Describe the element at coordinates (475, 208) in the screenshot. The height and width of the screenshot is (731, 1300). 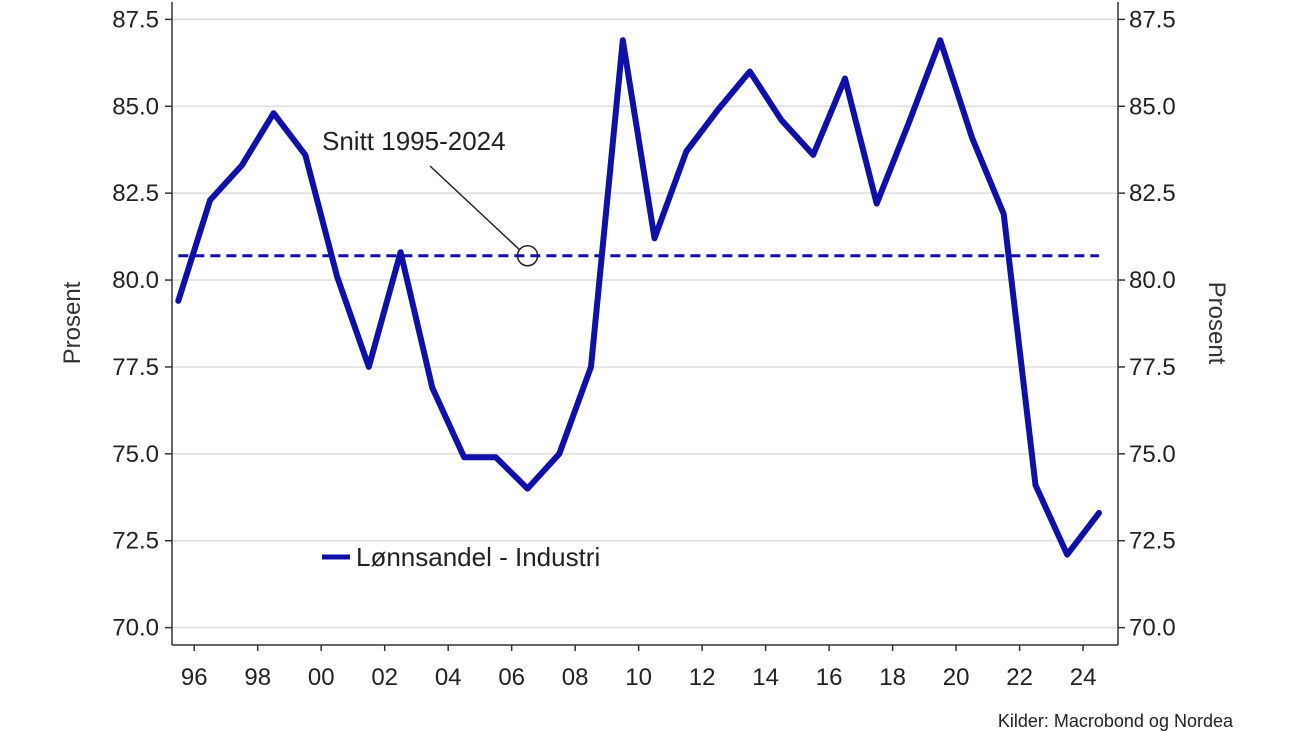
I see `annotation-leader` at that location.